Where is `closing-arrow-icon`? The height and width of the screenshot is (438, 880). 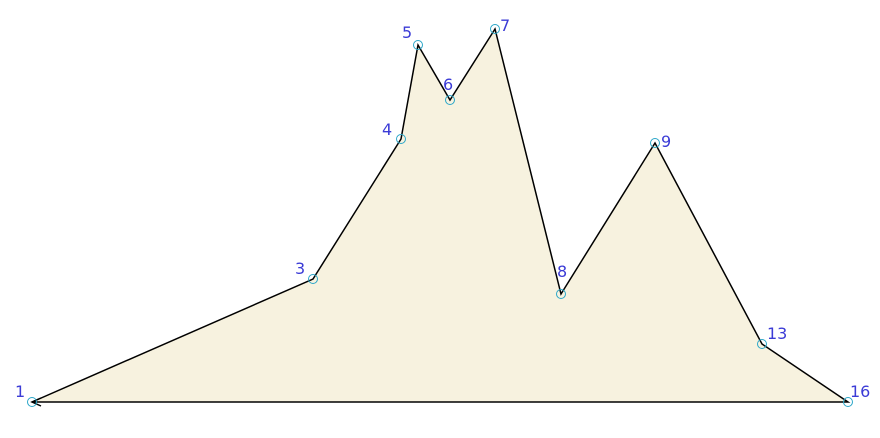 closing-arrow-icon is located at coordinates (36, 402).